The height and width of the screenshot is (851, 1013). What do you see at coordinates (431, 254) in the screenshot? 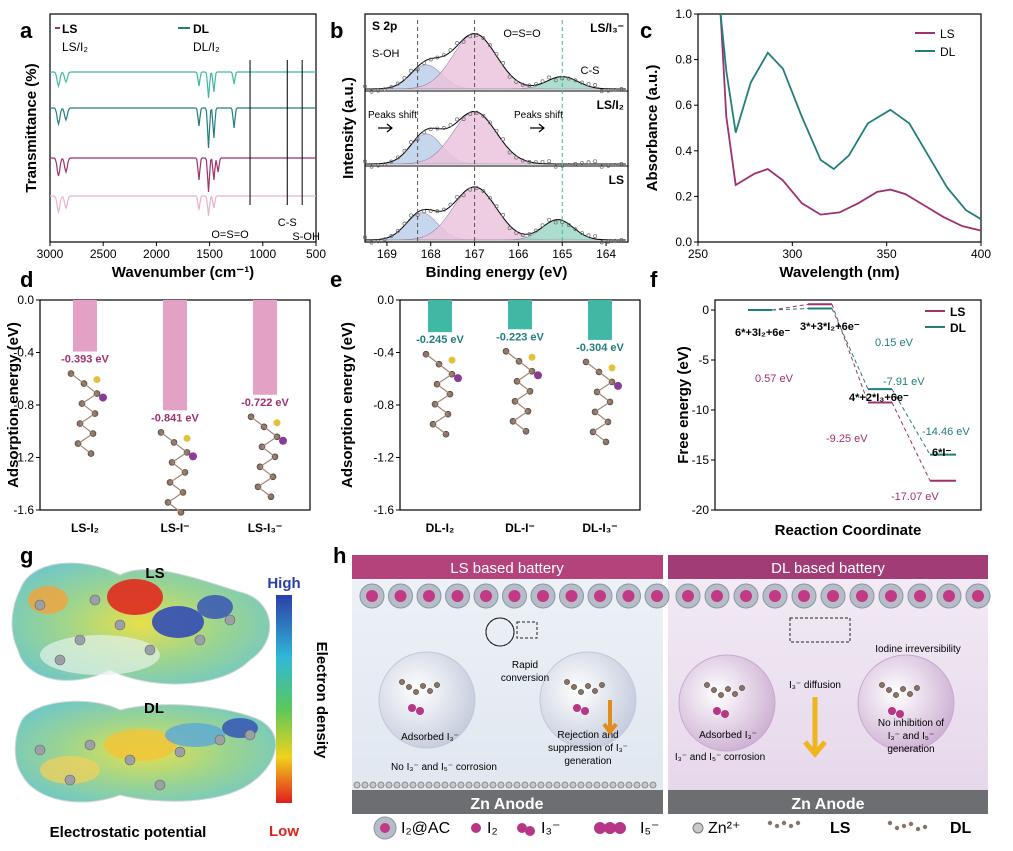
I see `panel-b-xtick-label: 168` at bounding box center [431, 254].